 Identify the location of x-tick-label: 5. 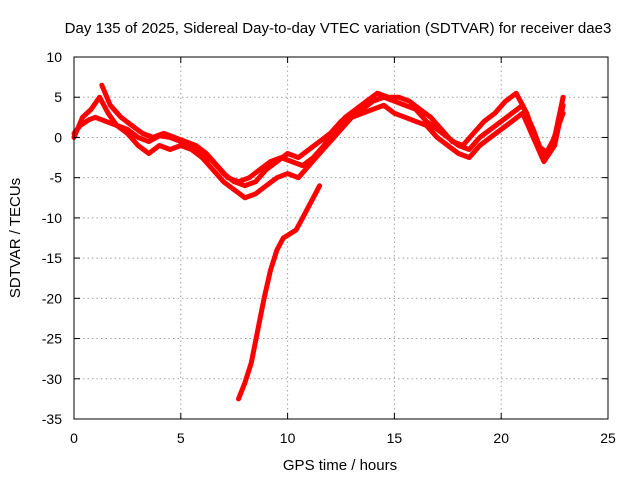
(181, 438).